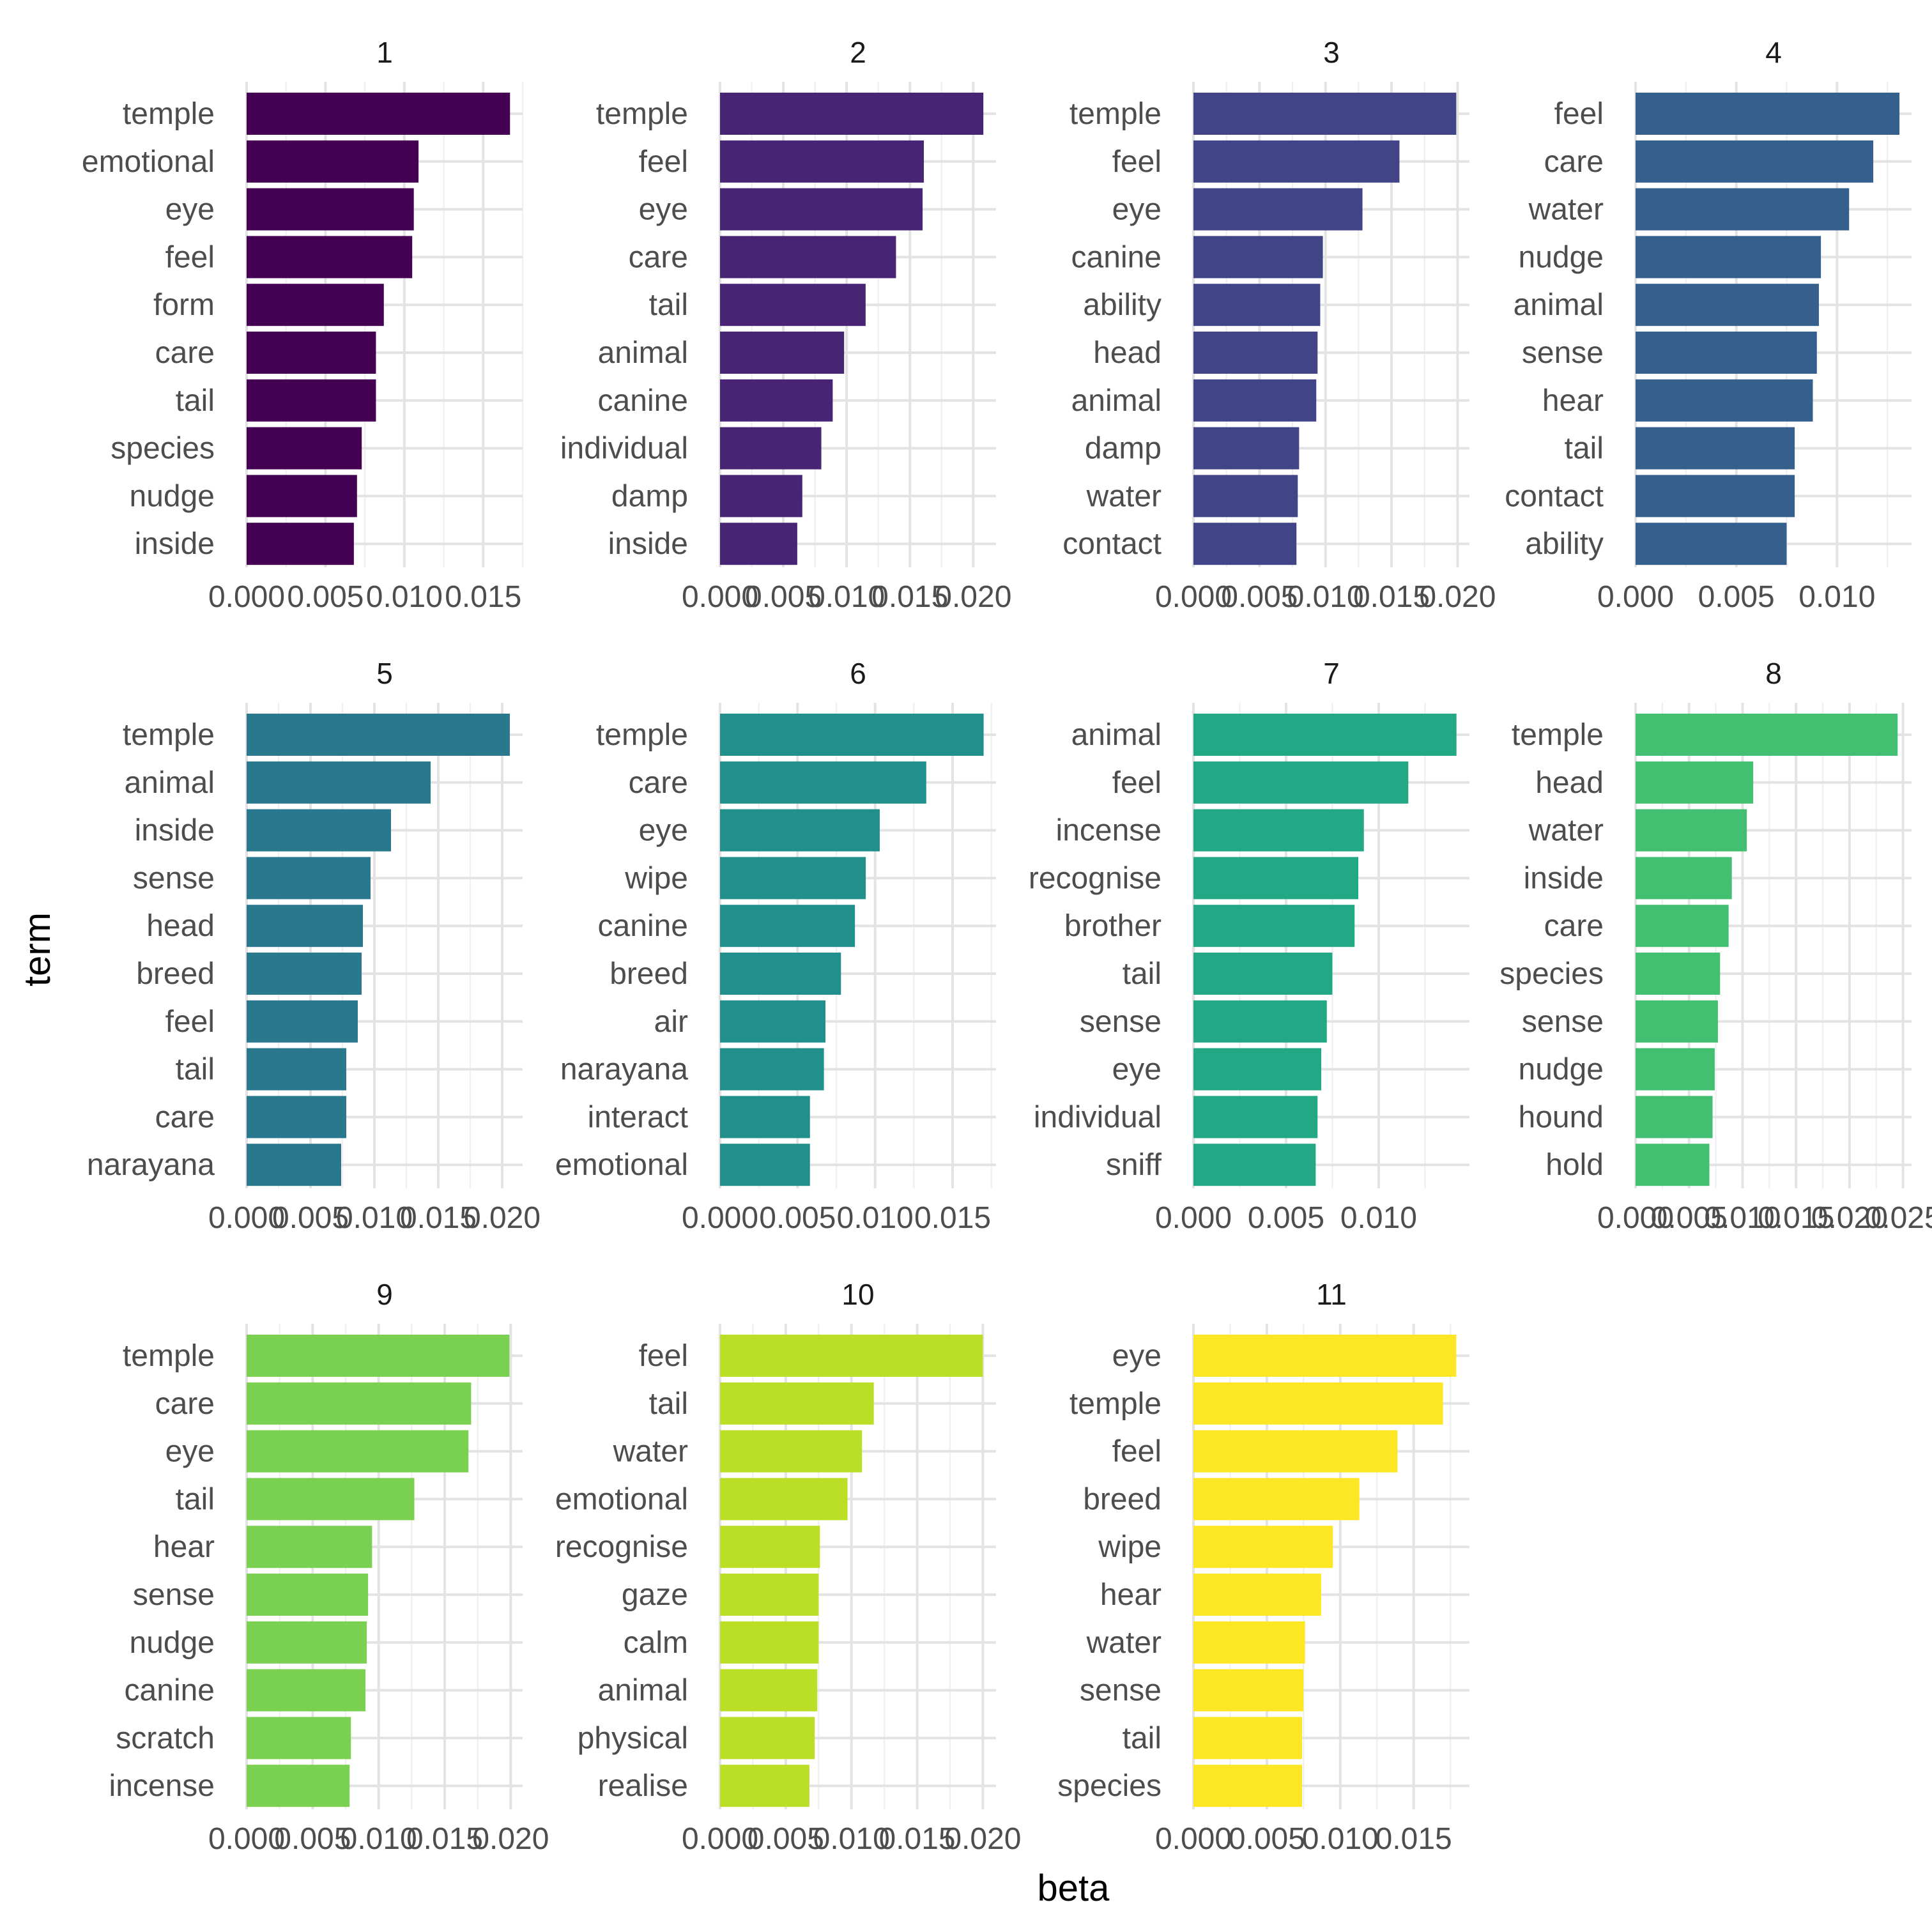 This screenshot has height=1932, width=1932. What do you see at coordinates (1134, 1165) in the screenshot?
I see `term-label: sniff` at bounding box center [1134, 1165].